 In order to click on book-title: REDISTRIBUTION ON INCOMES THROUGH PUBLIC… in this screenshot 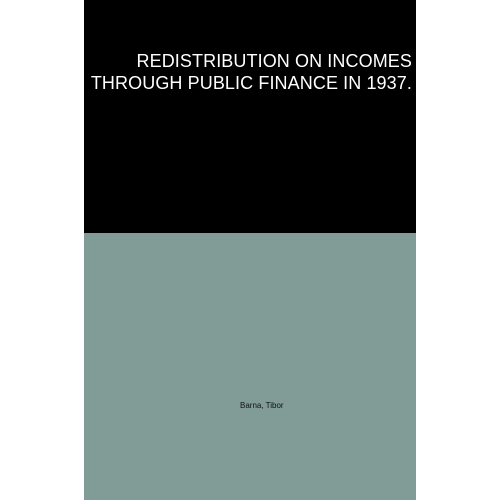, I will do `click(251, 72)`.